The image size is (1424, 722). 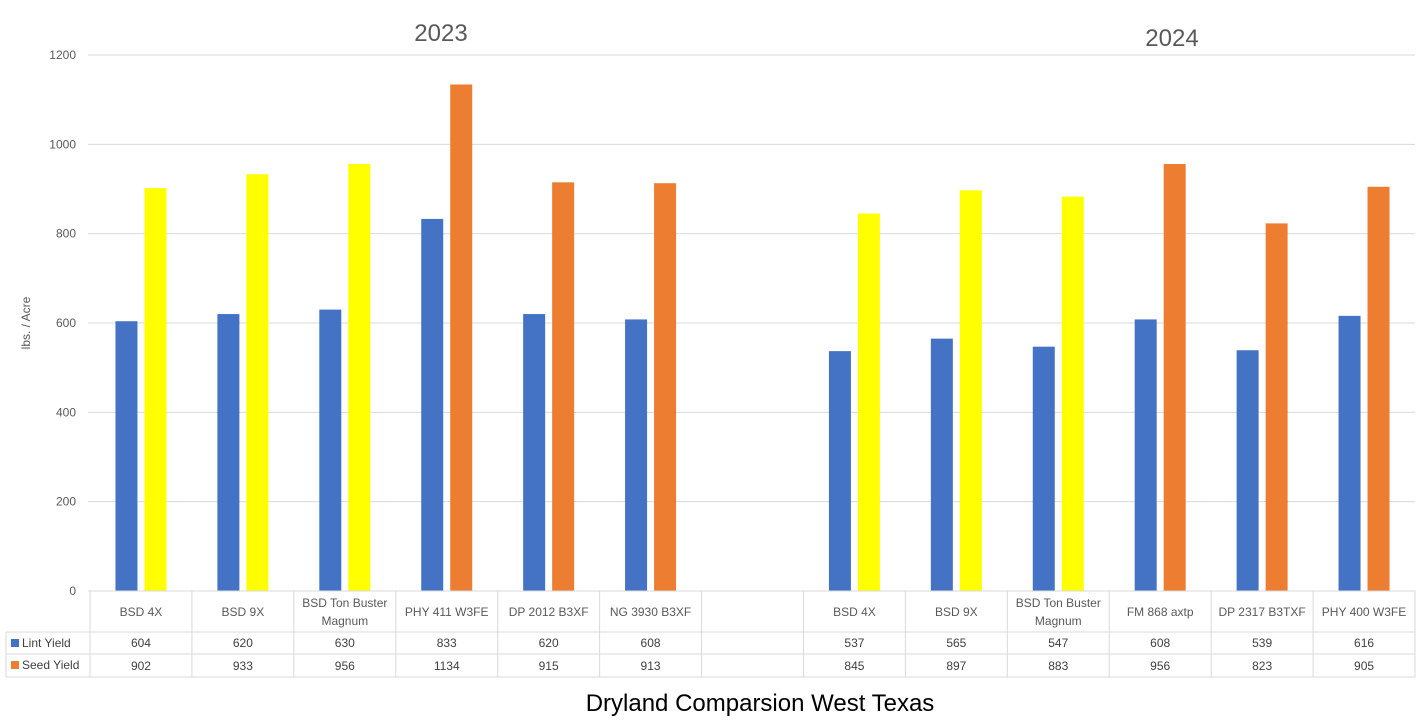 I want to click on y-tick-label: 800, so click(x=66, y=234).